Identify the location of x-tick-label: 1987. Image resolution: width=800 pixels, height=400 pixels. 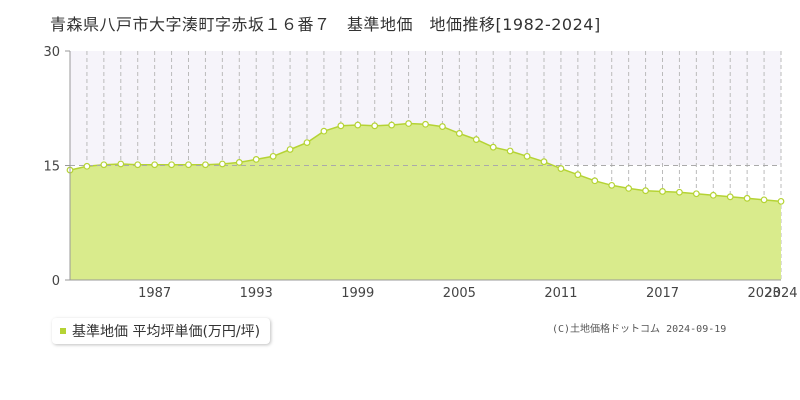
(154, 293).